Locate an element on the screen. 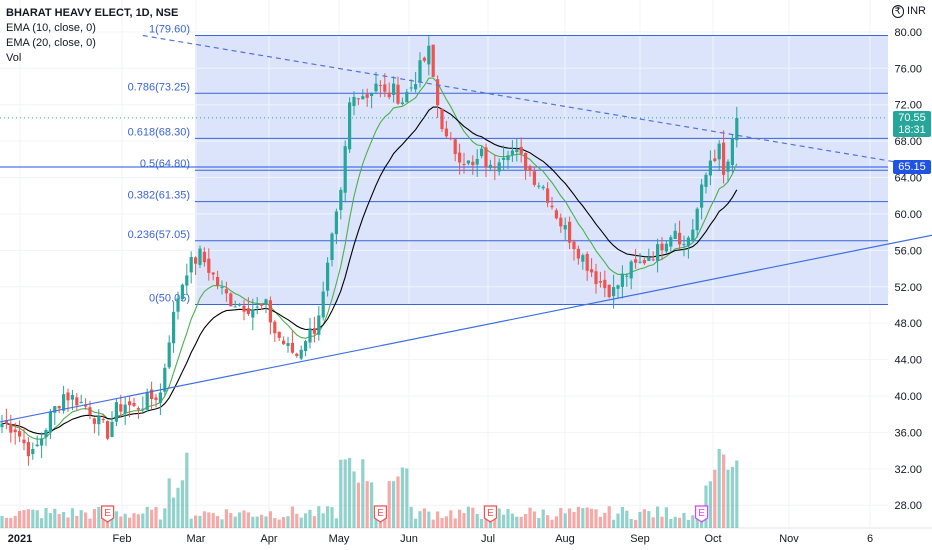  y-tick-label: 44.00 is located at coordinates (908, 361).